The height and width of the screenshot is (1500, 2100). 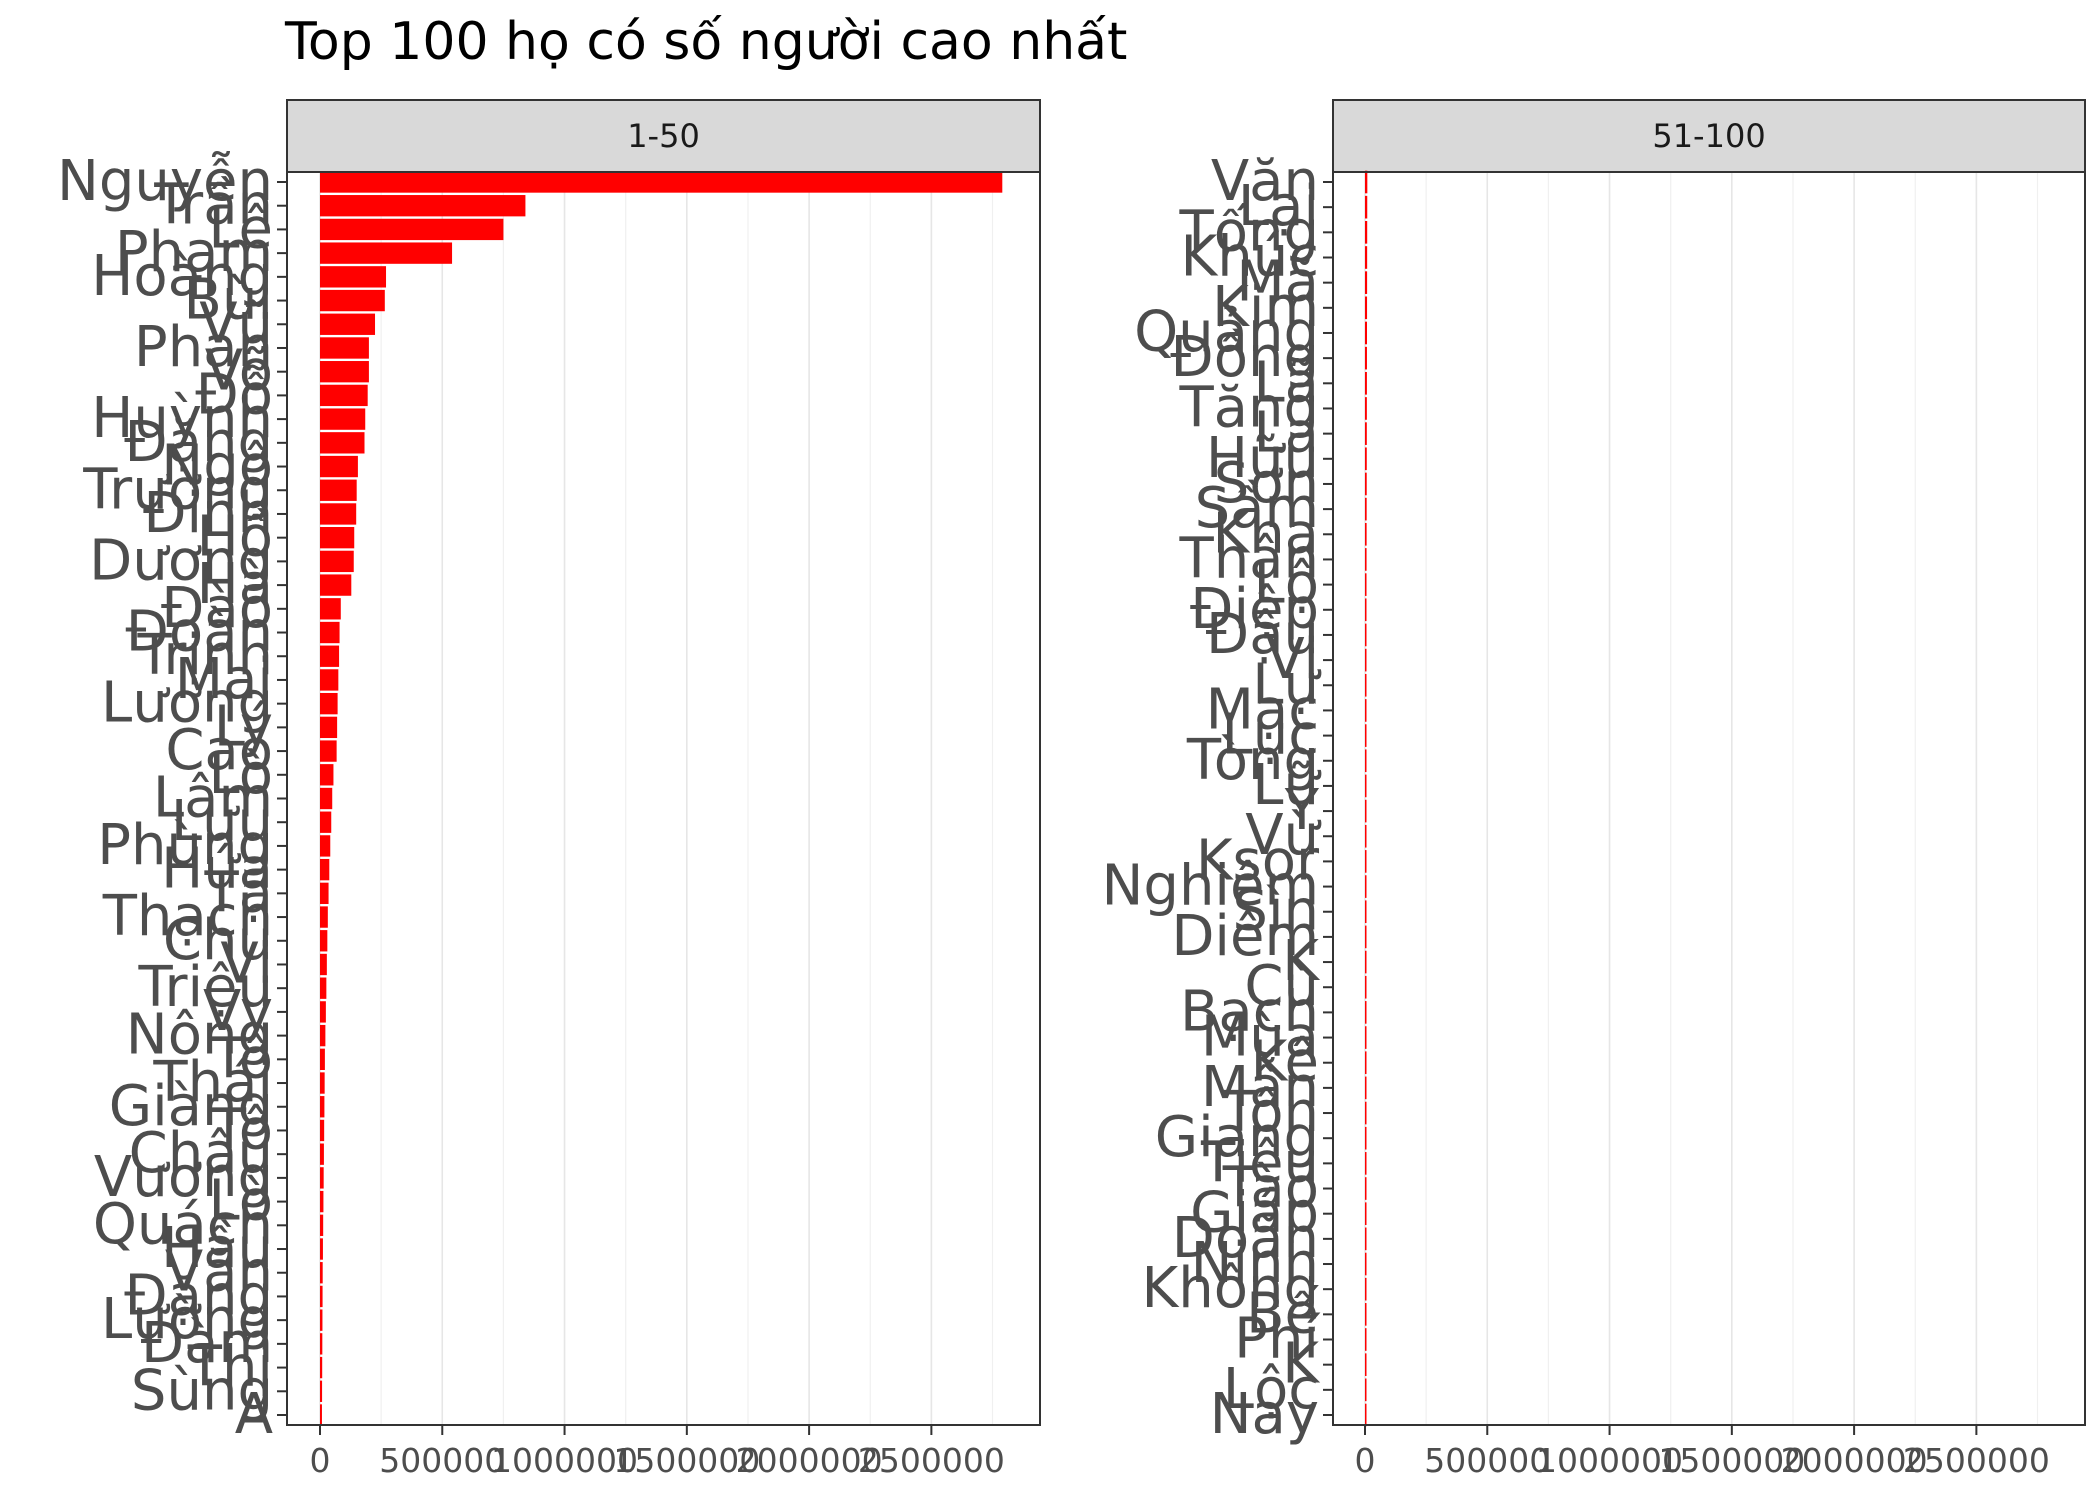 I want to click on y-tick-label: Phùng, so click(x=185, y=845).